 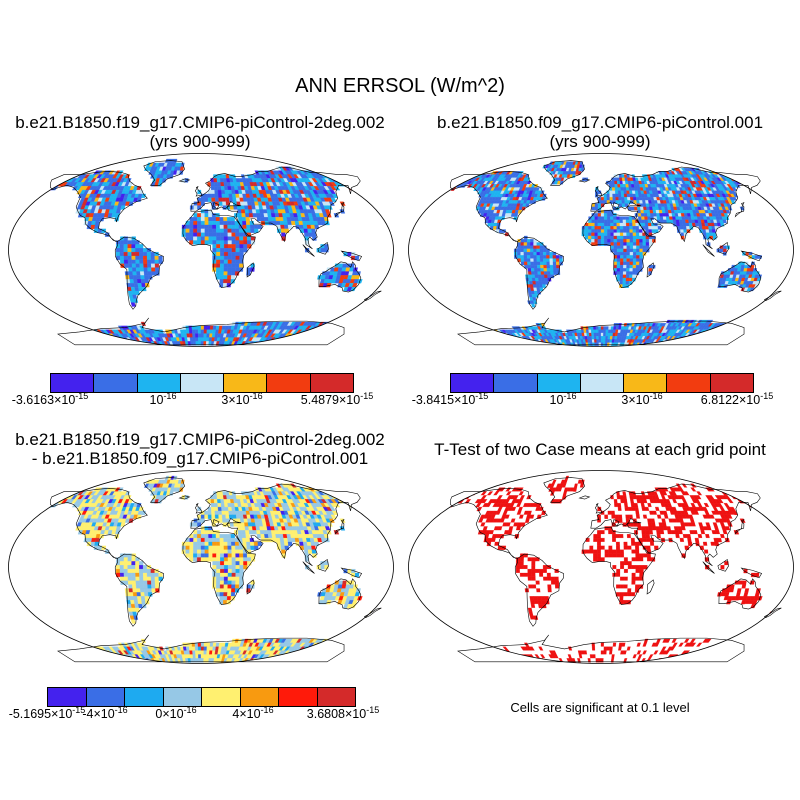 I want to click on colorbar-tick-label: 0×10⁻¹⁶, so click(x=176, y=713).